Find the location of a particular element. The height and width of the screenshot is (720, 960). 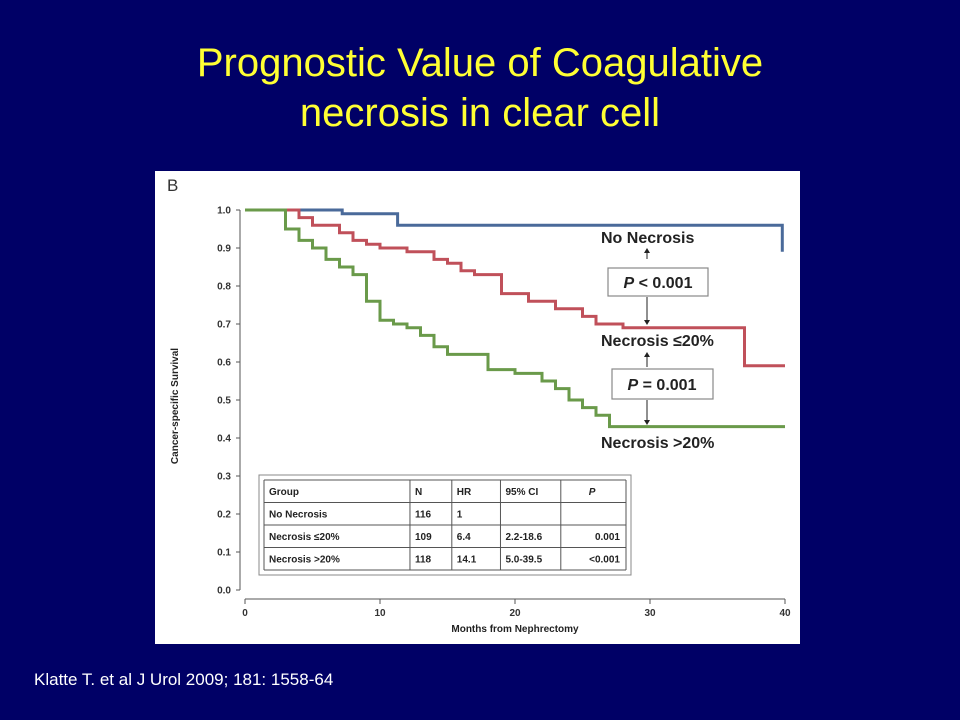

p-value-2: P = 0.001 is located at coordinates (662, 385).